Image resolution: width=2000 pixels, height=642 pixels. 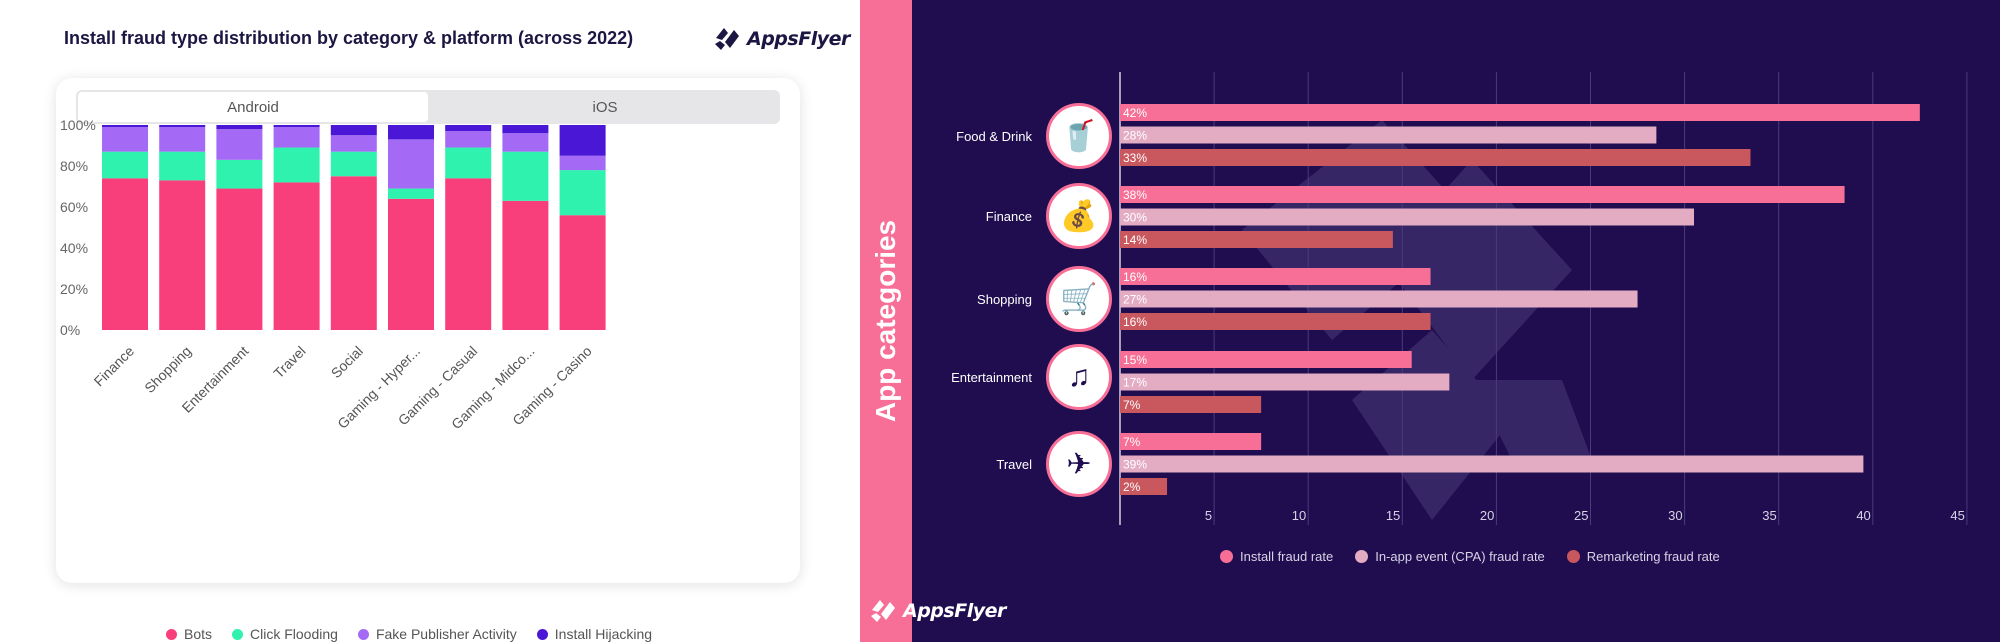 I want to click on x-tick-label: 5, so click(x=1208, y=515).